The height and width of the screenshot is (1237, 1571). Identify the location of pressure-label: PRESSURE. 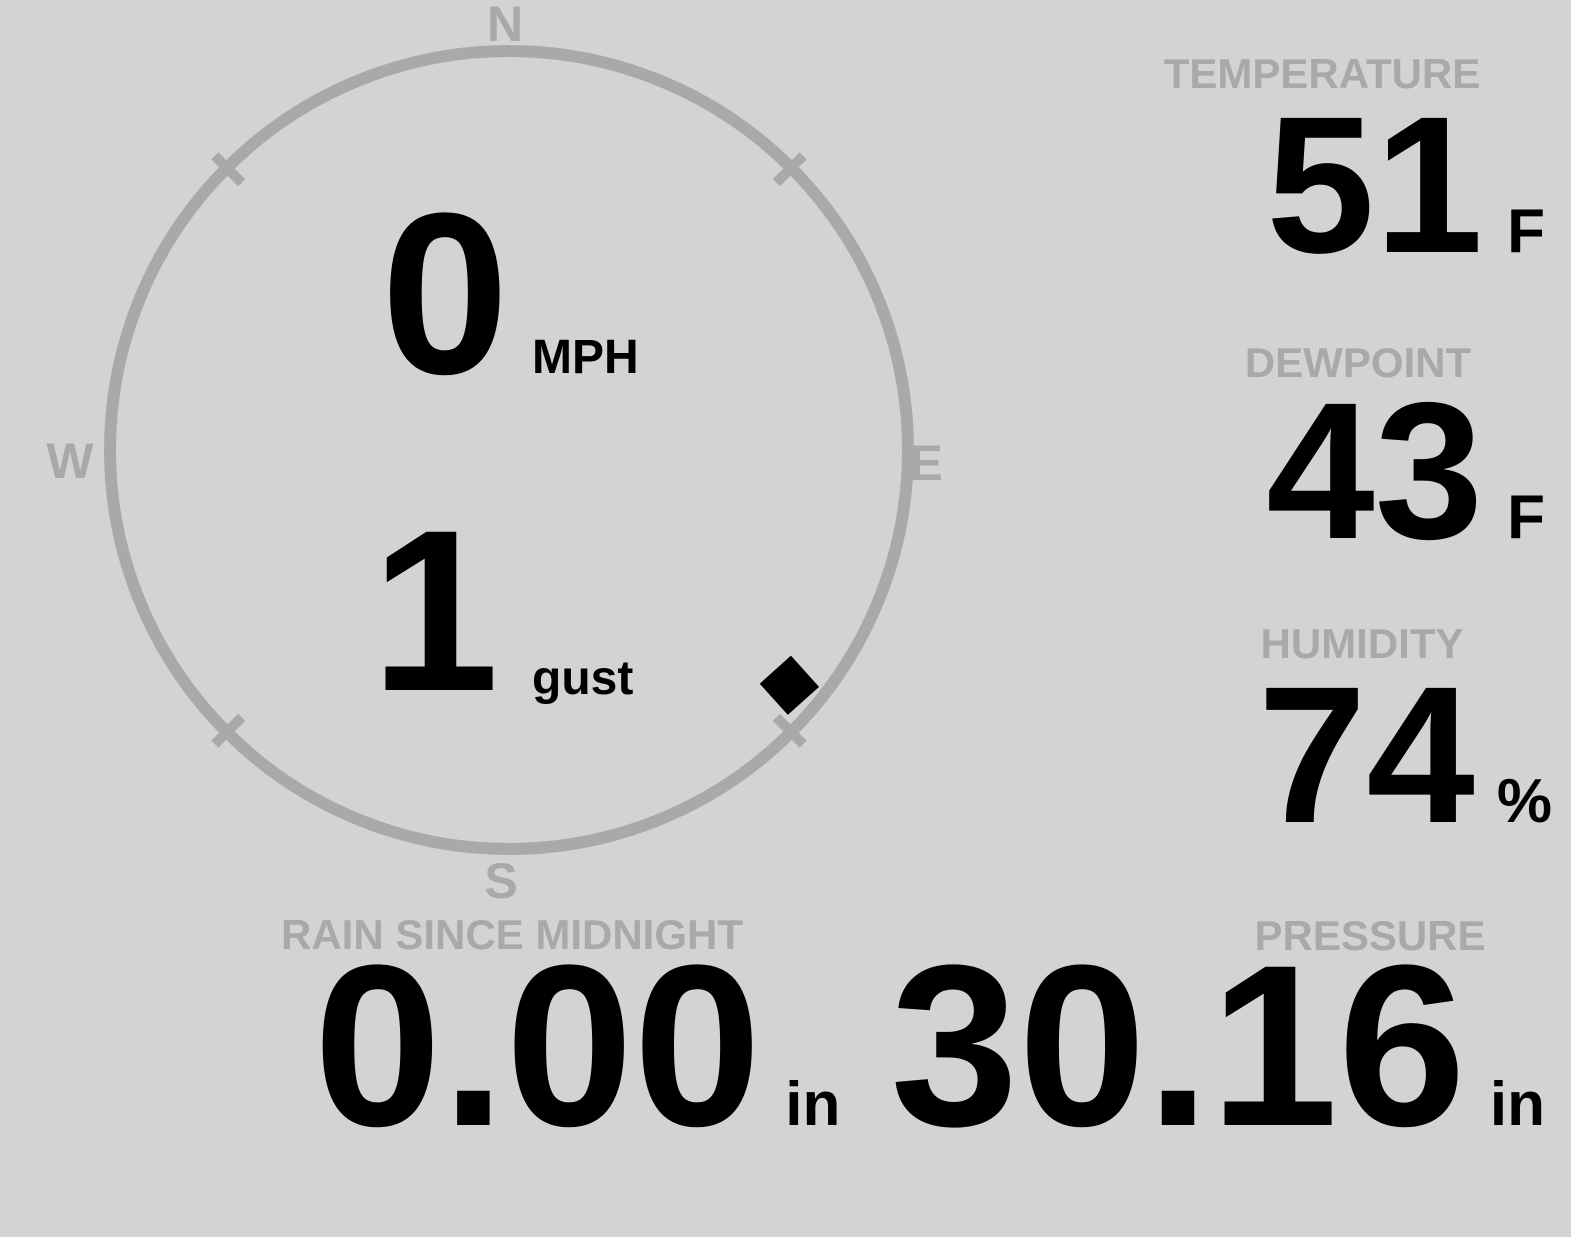
(1369, 935).